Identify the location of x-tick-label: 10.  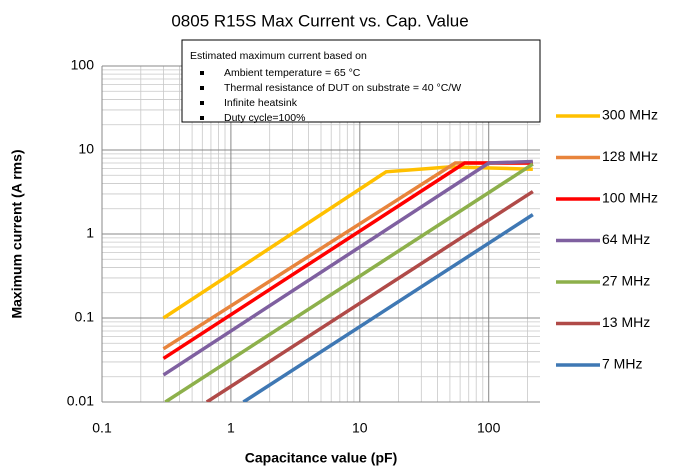
(360, 428).